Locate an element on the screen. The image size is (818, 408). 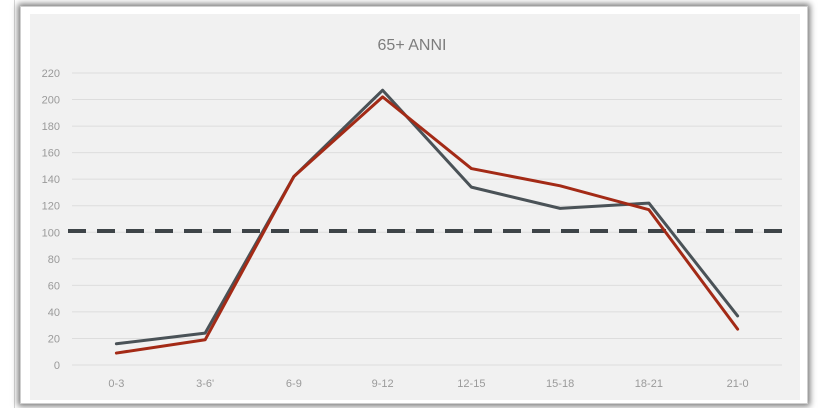
x-tick-label: 3-6' is located at coordinates (205, 384).